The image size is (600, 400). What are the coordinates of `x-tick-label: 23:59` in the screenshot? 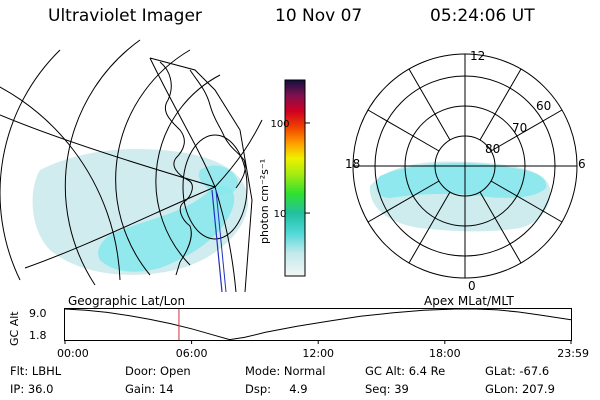 It's located at (573, 353).